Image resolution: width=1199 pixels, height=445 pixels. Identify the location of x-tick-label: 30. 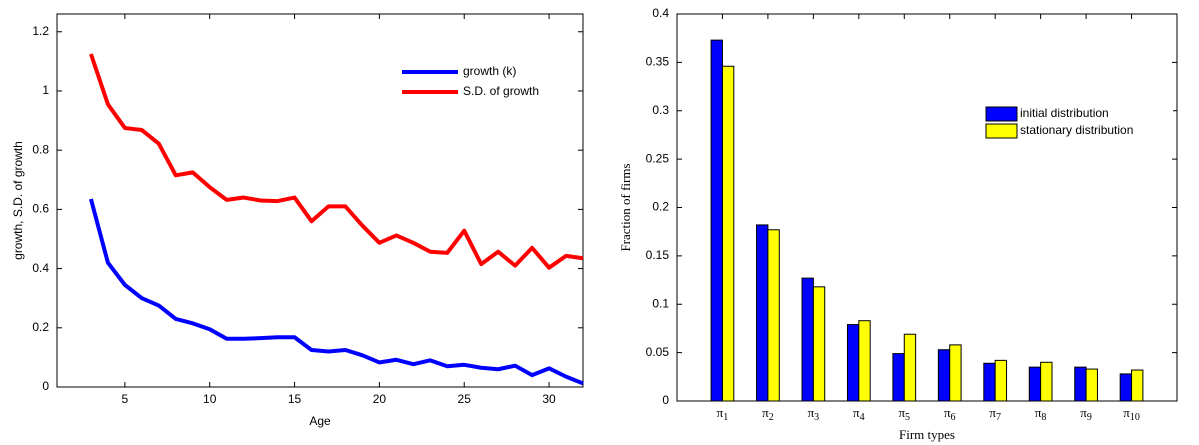
(549, 399).